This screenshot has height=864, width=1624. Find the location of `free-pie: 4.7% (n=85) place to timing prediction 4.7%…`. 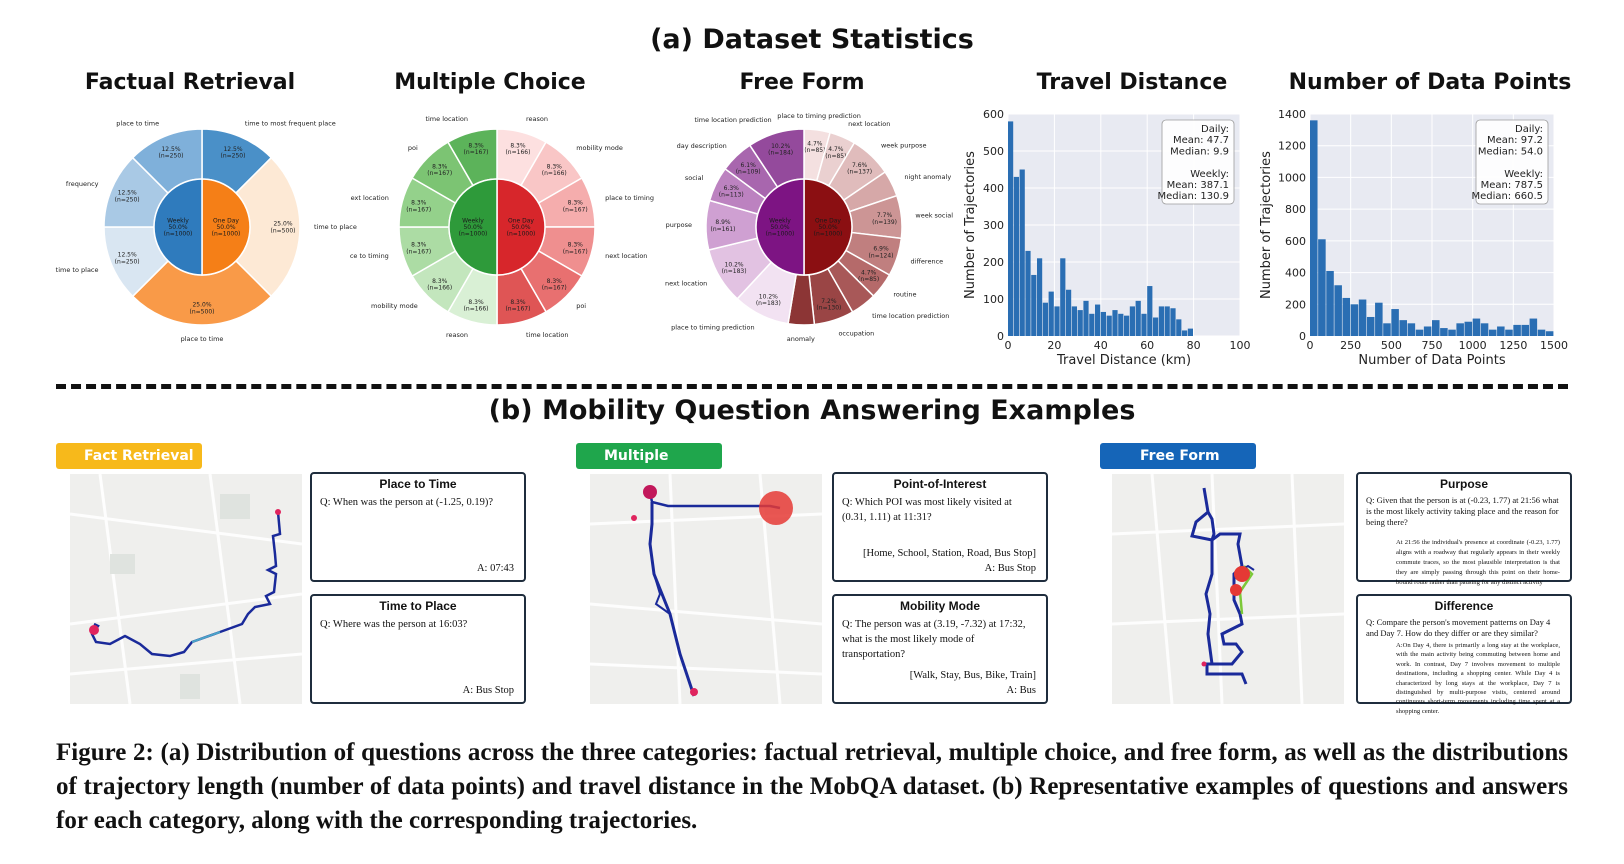

free-pie: 4.7% (n=85) place to timing prediction 4.7%… is located at coordinates (809, 227).